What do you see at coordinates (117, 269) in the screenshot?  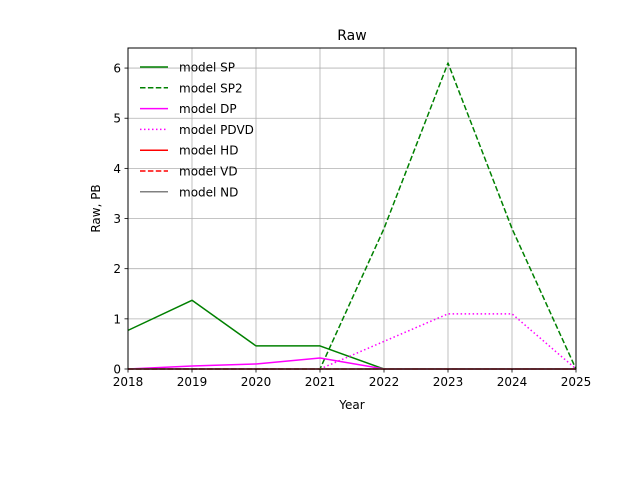 I see `y-tick-label: 2` at bounding box center [117, 269].